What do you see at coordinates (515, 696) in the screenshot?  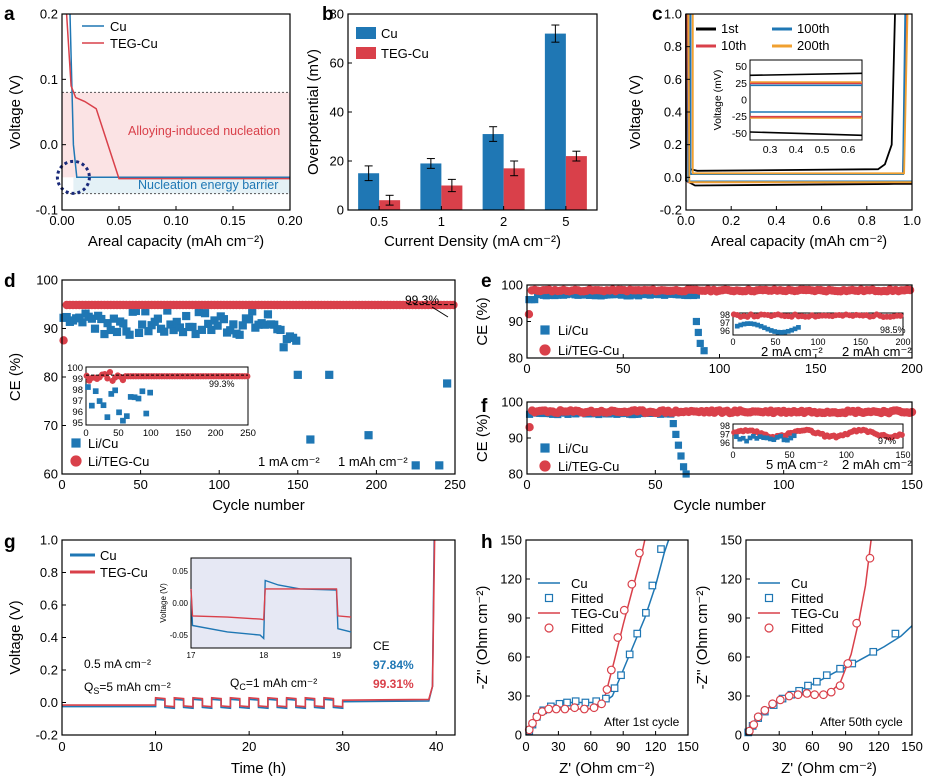 I see `y-tick-label: 30` at bounding box center [515, 696].